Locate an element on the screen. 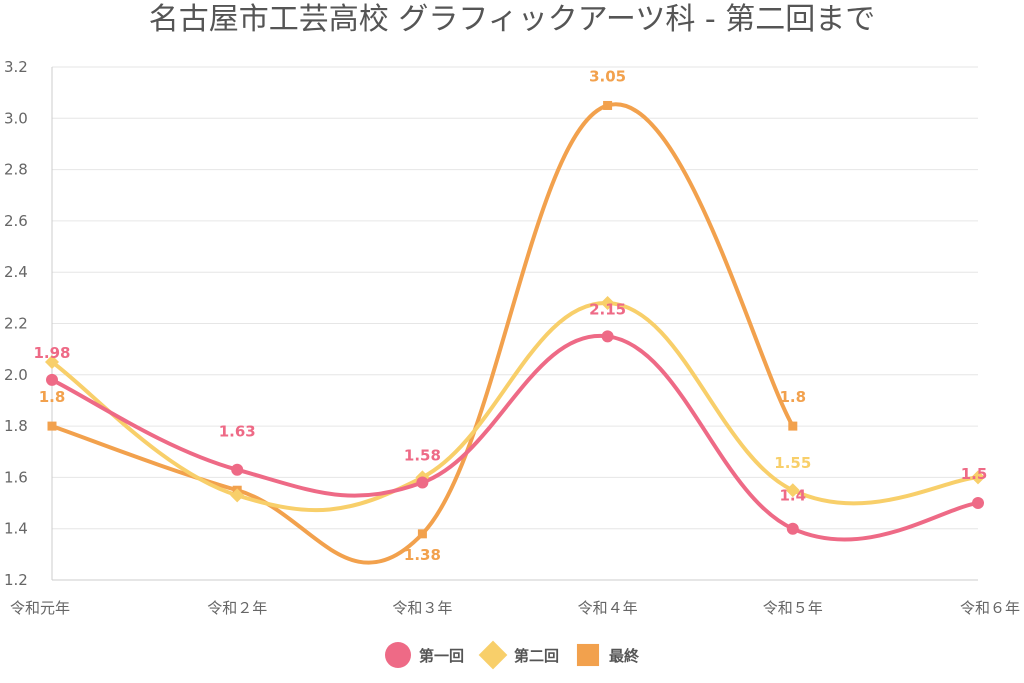  legend-item: 第一回 is located at coordinates (424, 655).